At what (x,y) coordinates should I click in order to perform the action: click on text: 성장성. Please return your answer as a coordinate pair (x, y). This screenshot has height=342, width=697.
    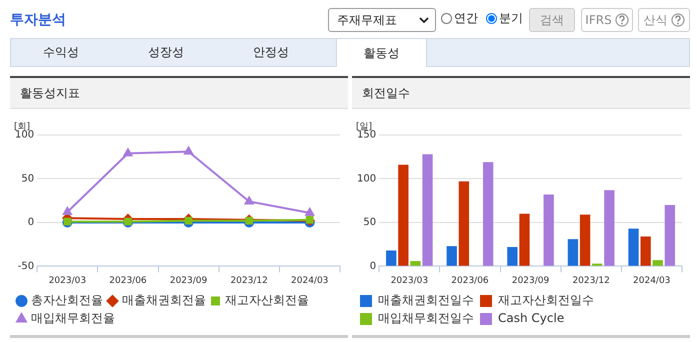
    Looking at the image, I should click on (166, 52).